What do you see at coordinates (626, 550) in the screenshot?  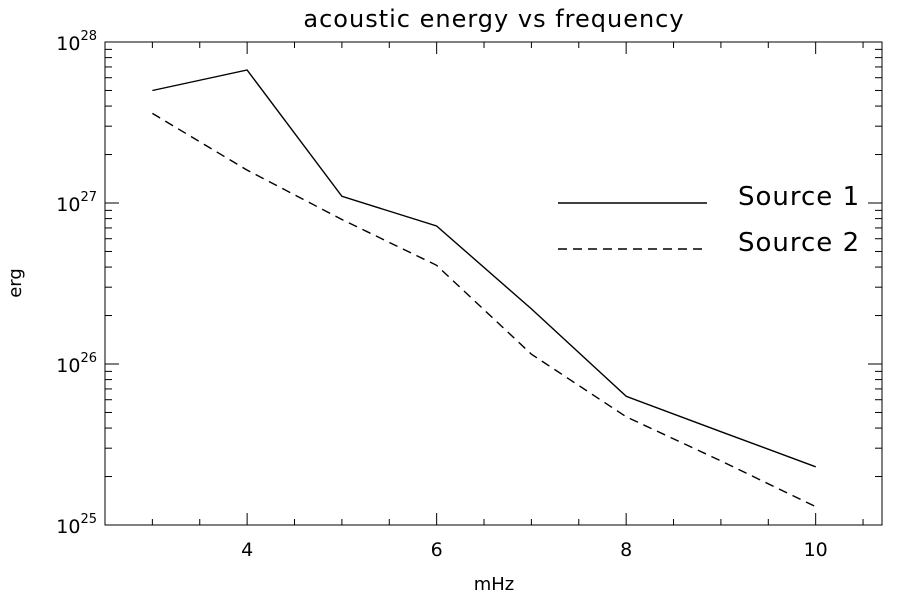 I see `x-tick-label: 8` at bounding box center [626, 550].